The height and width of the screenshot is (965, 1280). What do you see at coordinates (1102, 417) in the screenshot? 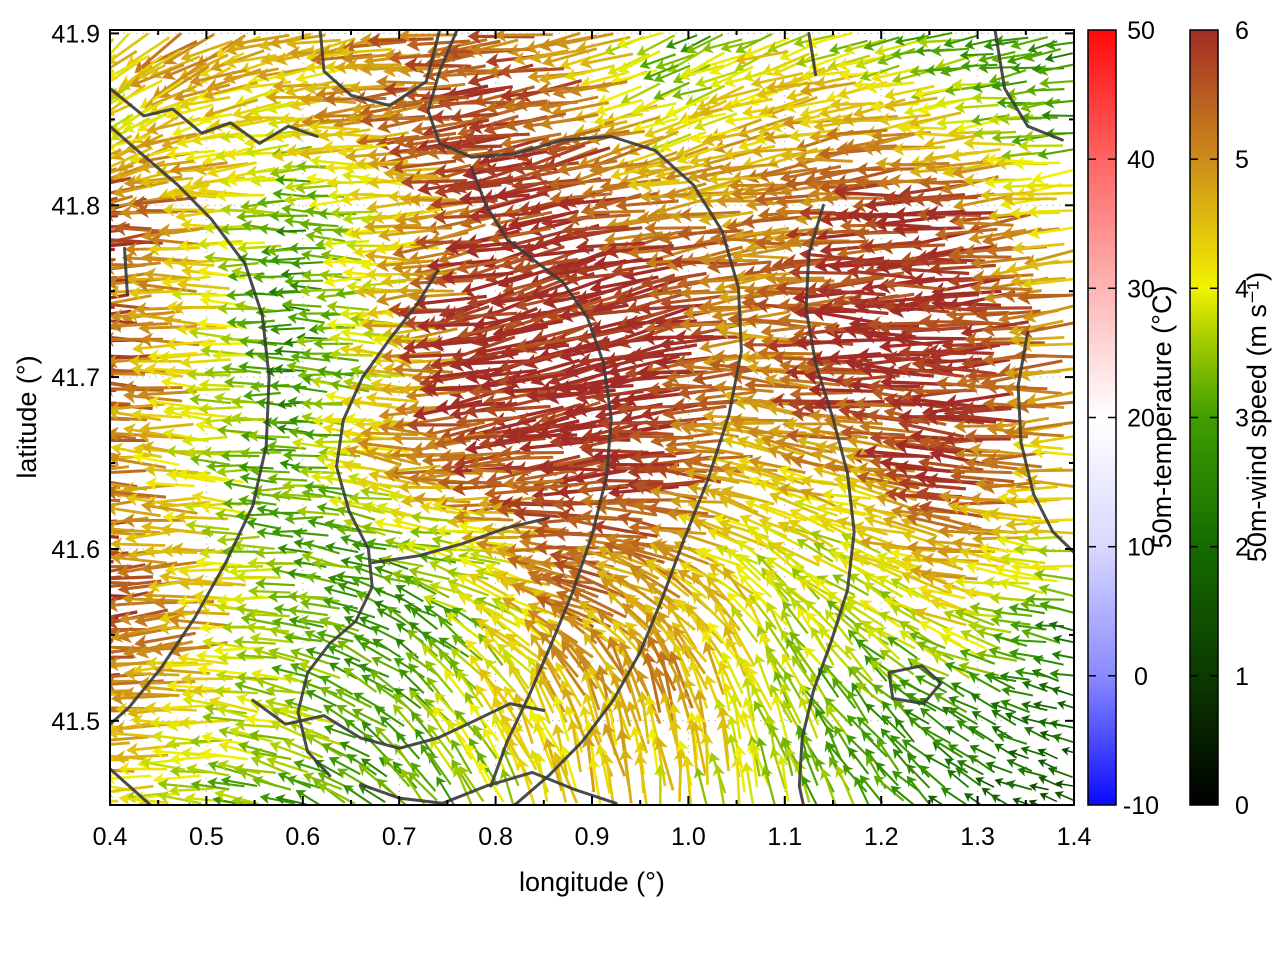
I see `temperature-colorbar-ticks` at bounding box center [1102, 417].